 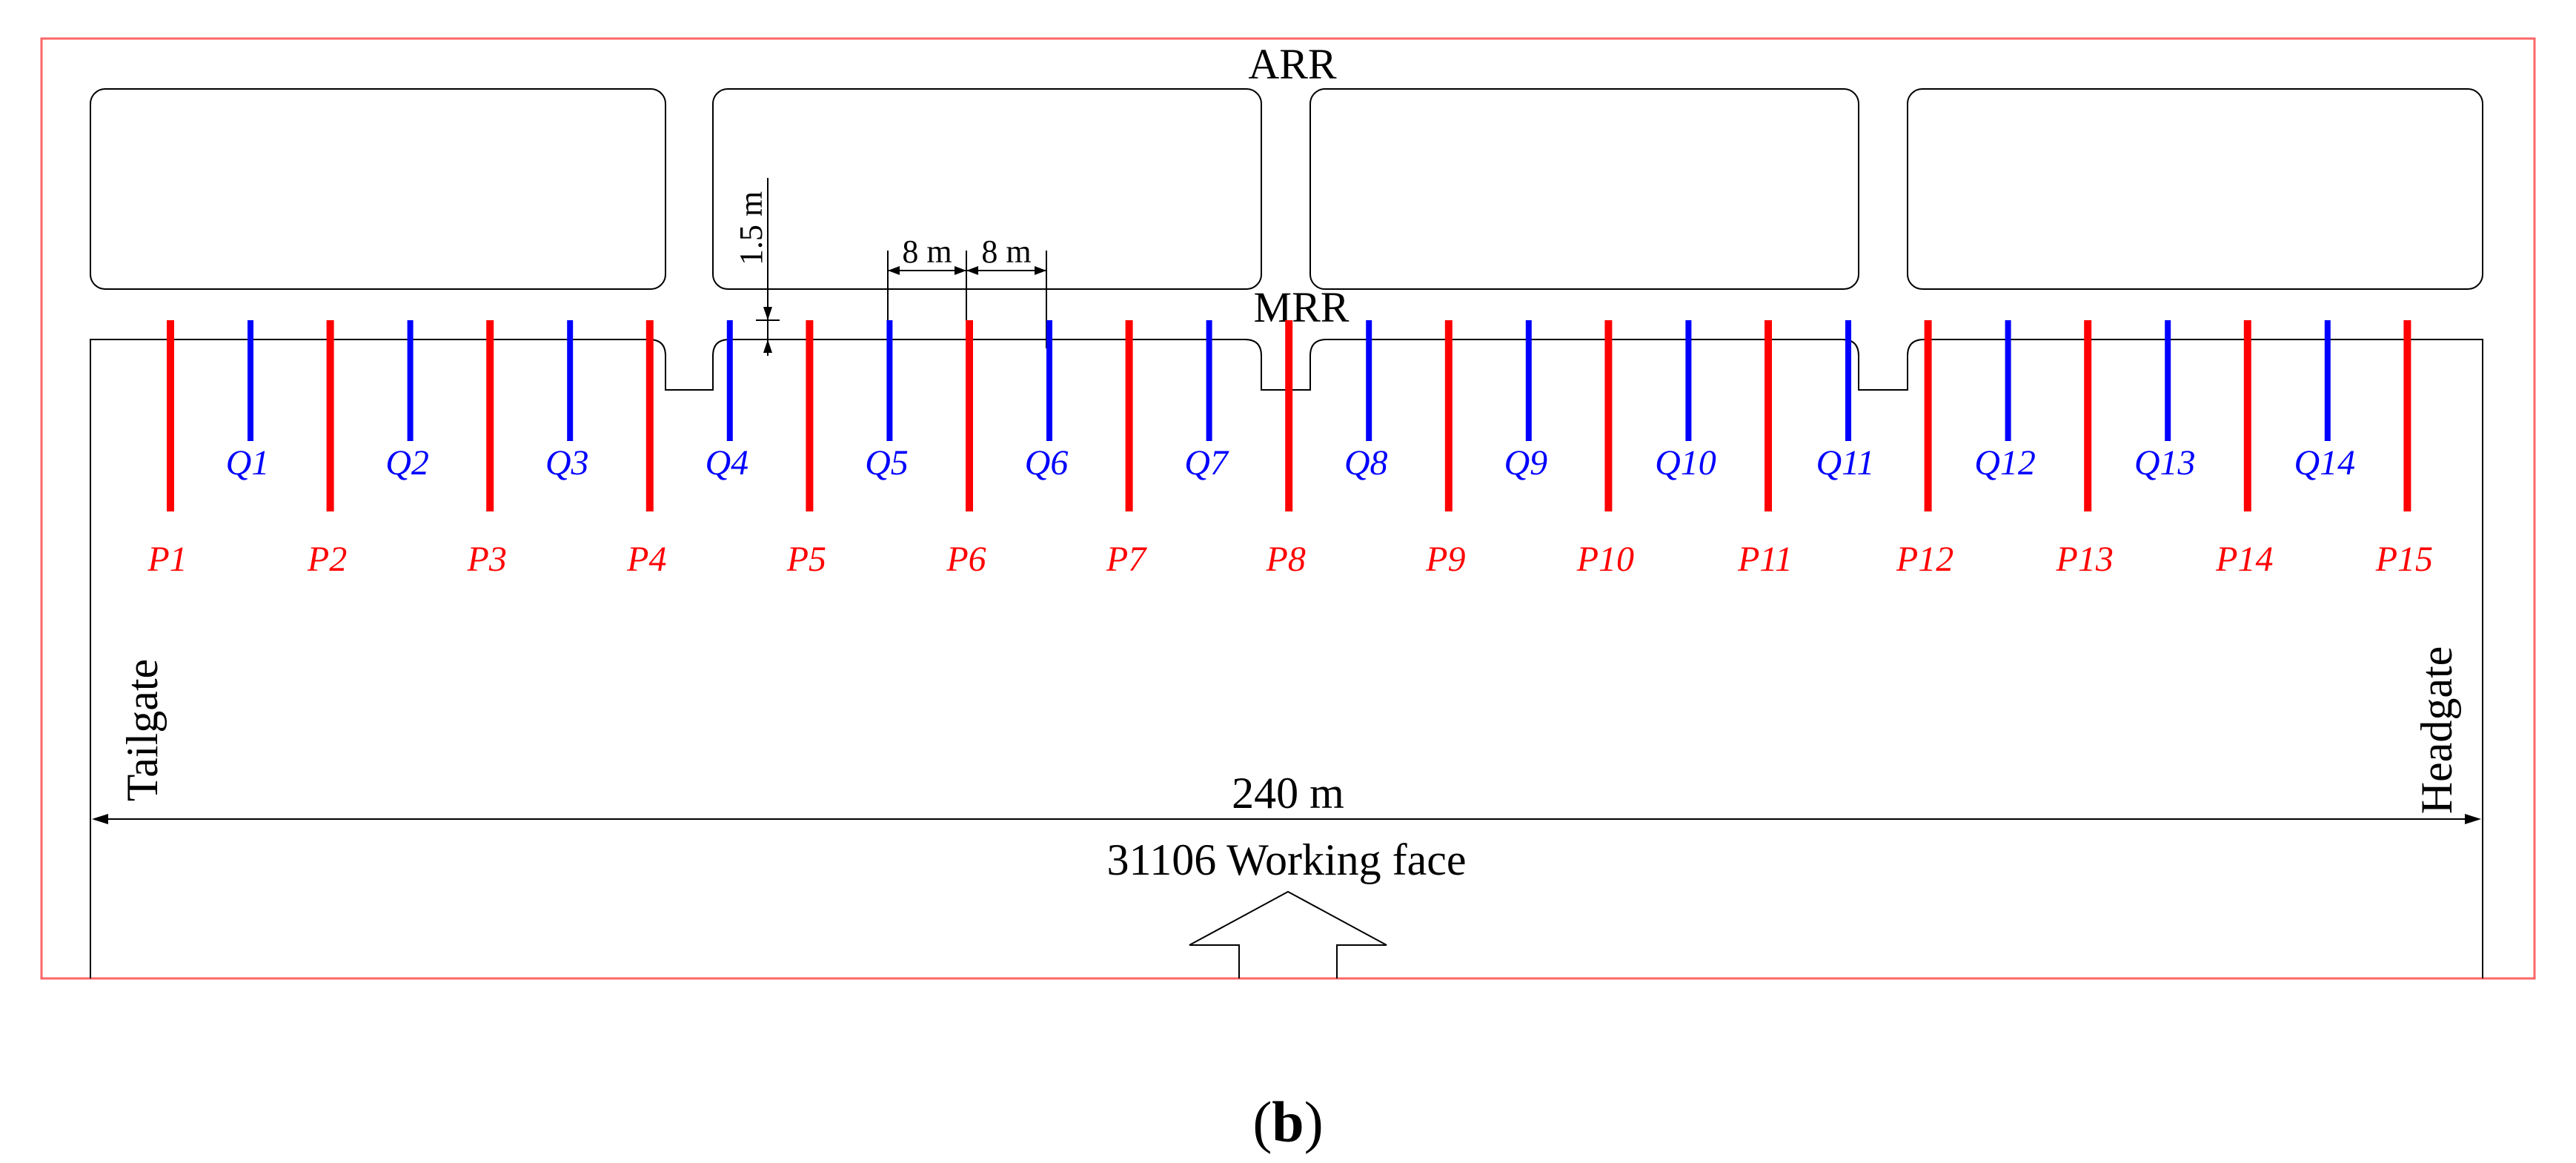 I want to click on borehole-label-p15: P15, so click(x=2404, y=559).